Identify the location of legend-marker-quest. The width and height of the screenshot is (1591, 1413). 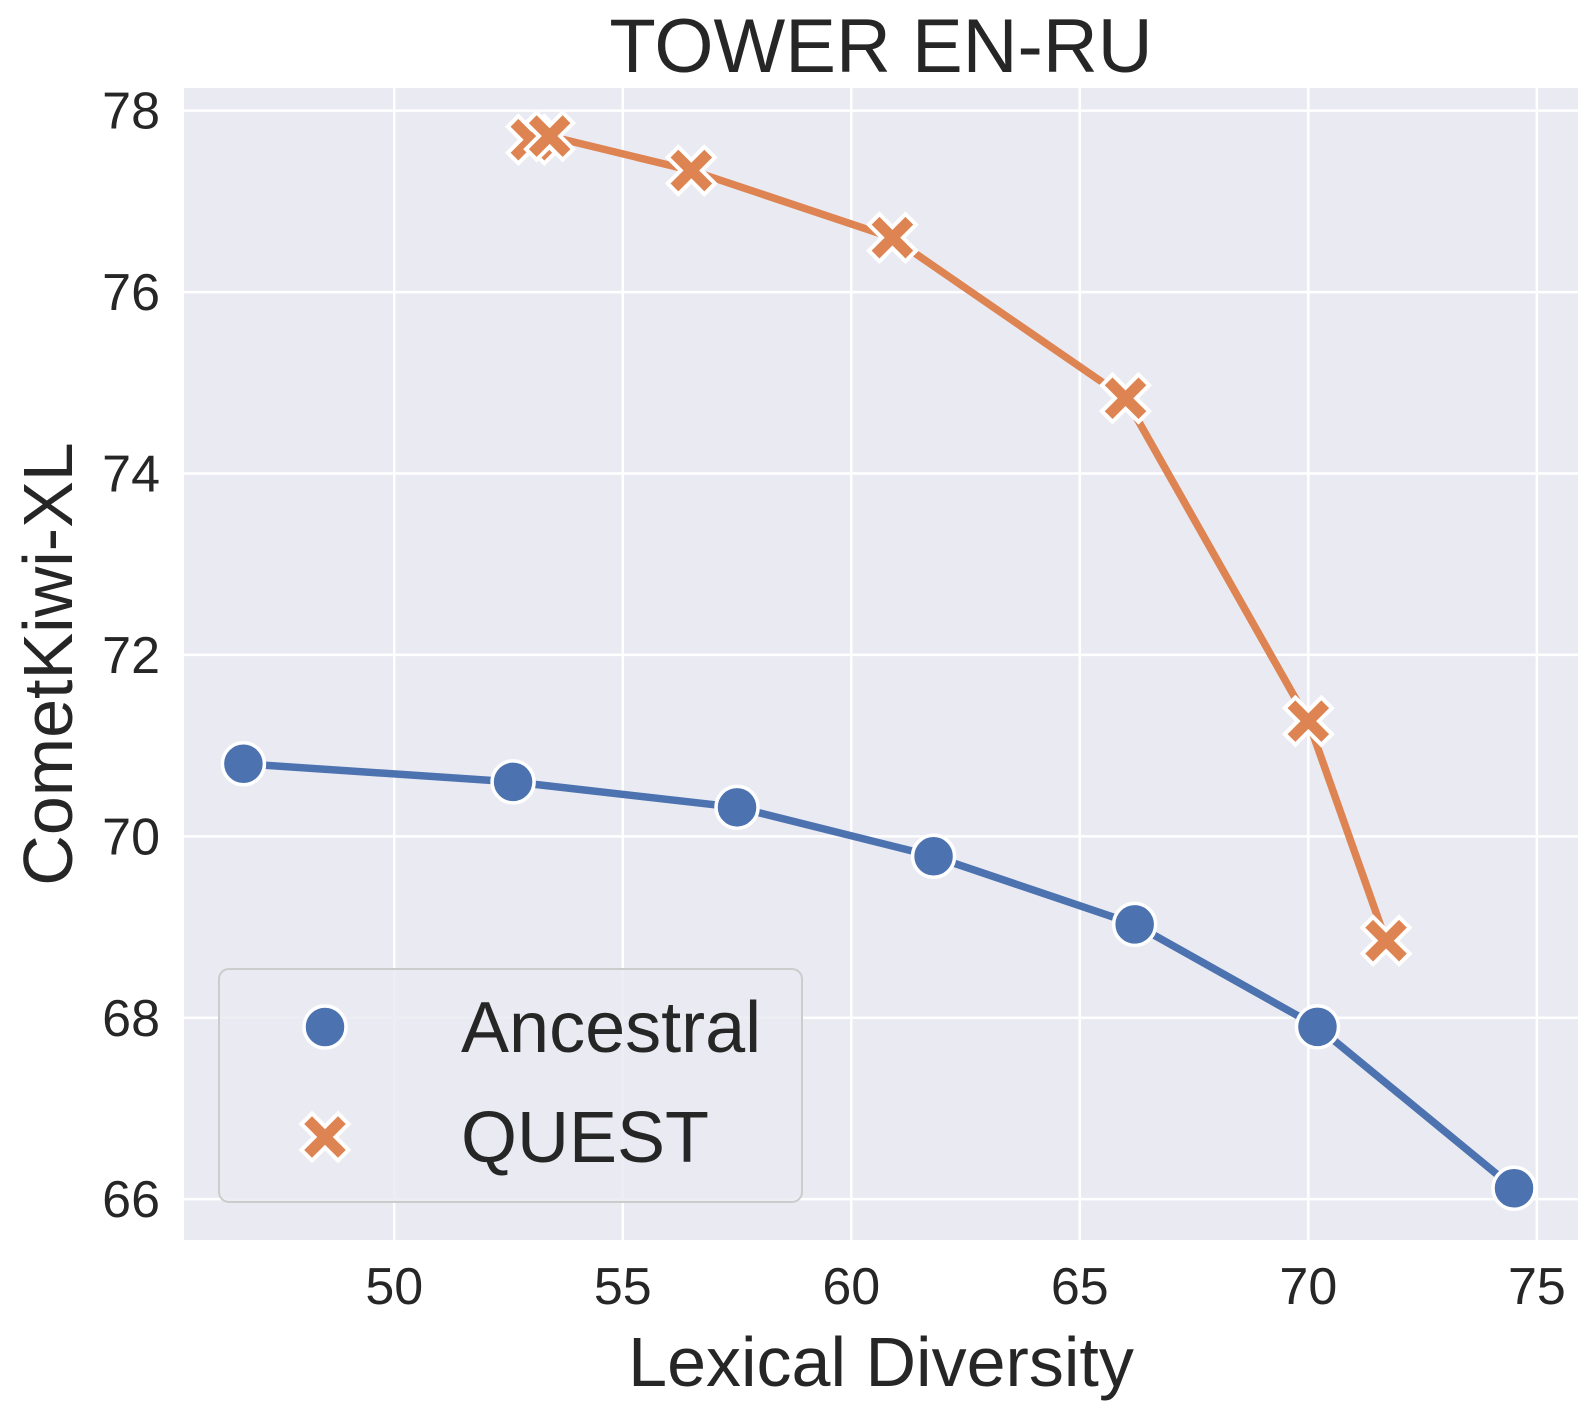
(325, 1137).